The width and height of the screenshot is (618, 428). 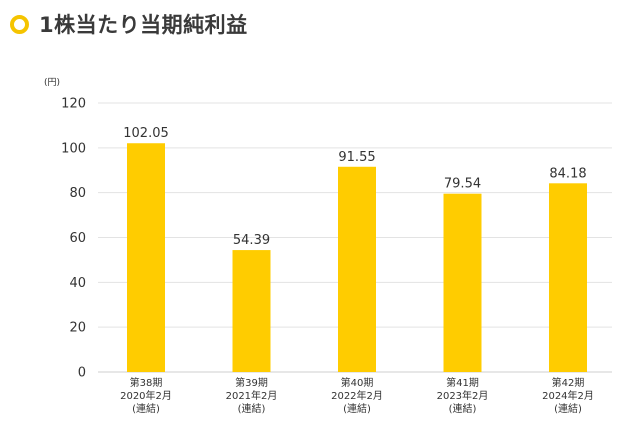 I want to click on y-tick-label: 120, so click(x=73, y=104).